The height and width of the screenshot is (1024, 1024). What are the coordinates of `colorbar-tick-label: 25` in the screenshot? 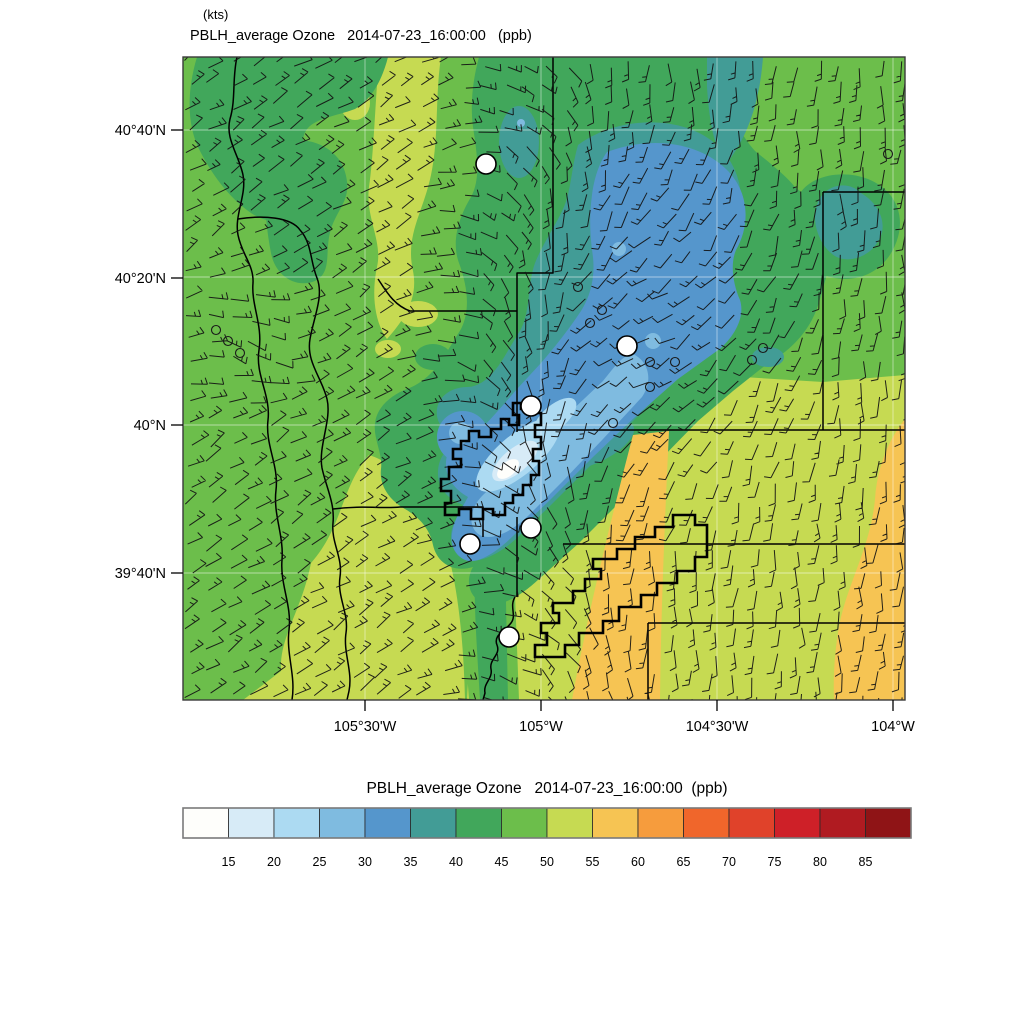 It's located at (320, 862).